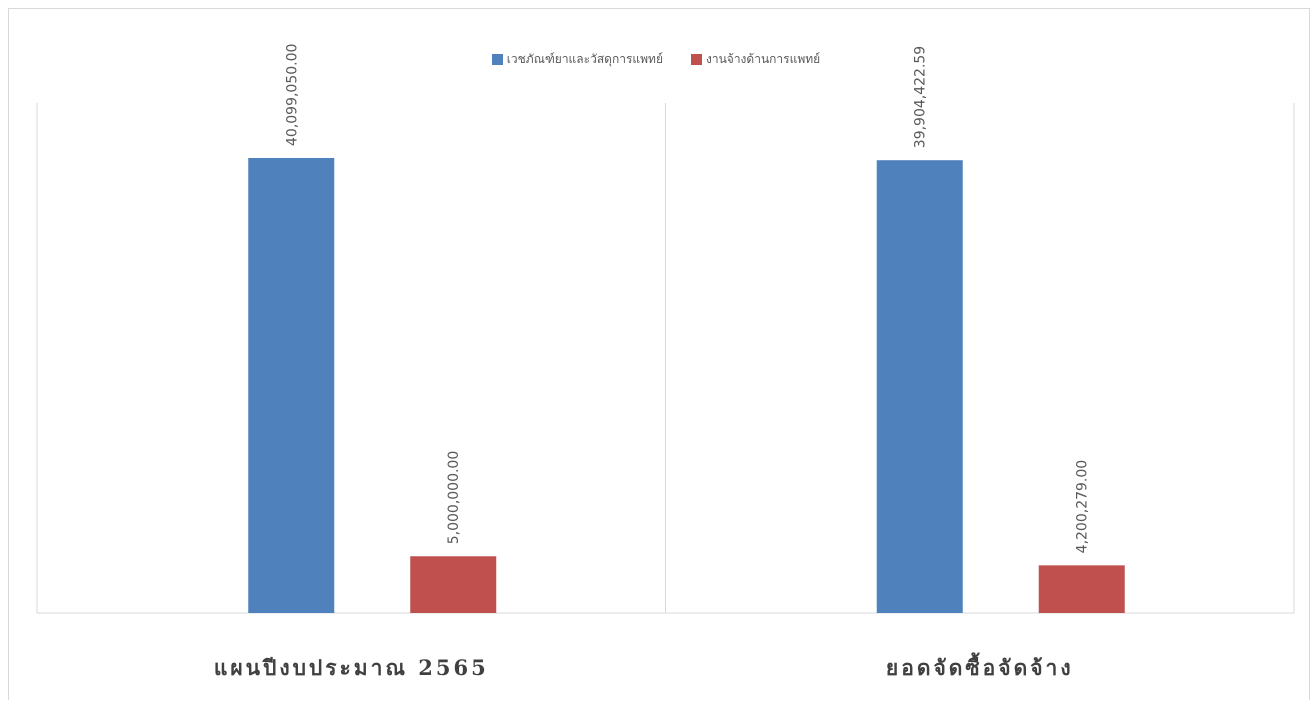  What do you see at coordinates (763, 59) in the screenshot?
I see `legend-label-series-2: งานจ้างด้านการแพทย์` at bounding box center [763, 59].